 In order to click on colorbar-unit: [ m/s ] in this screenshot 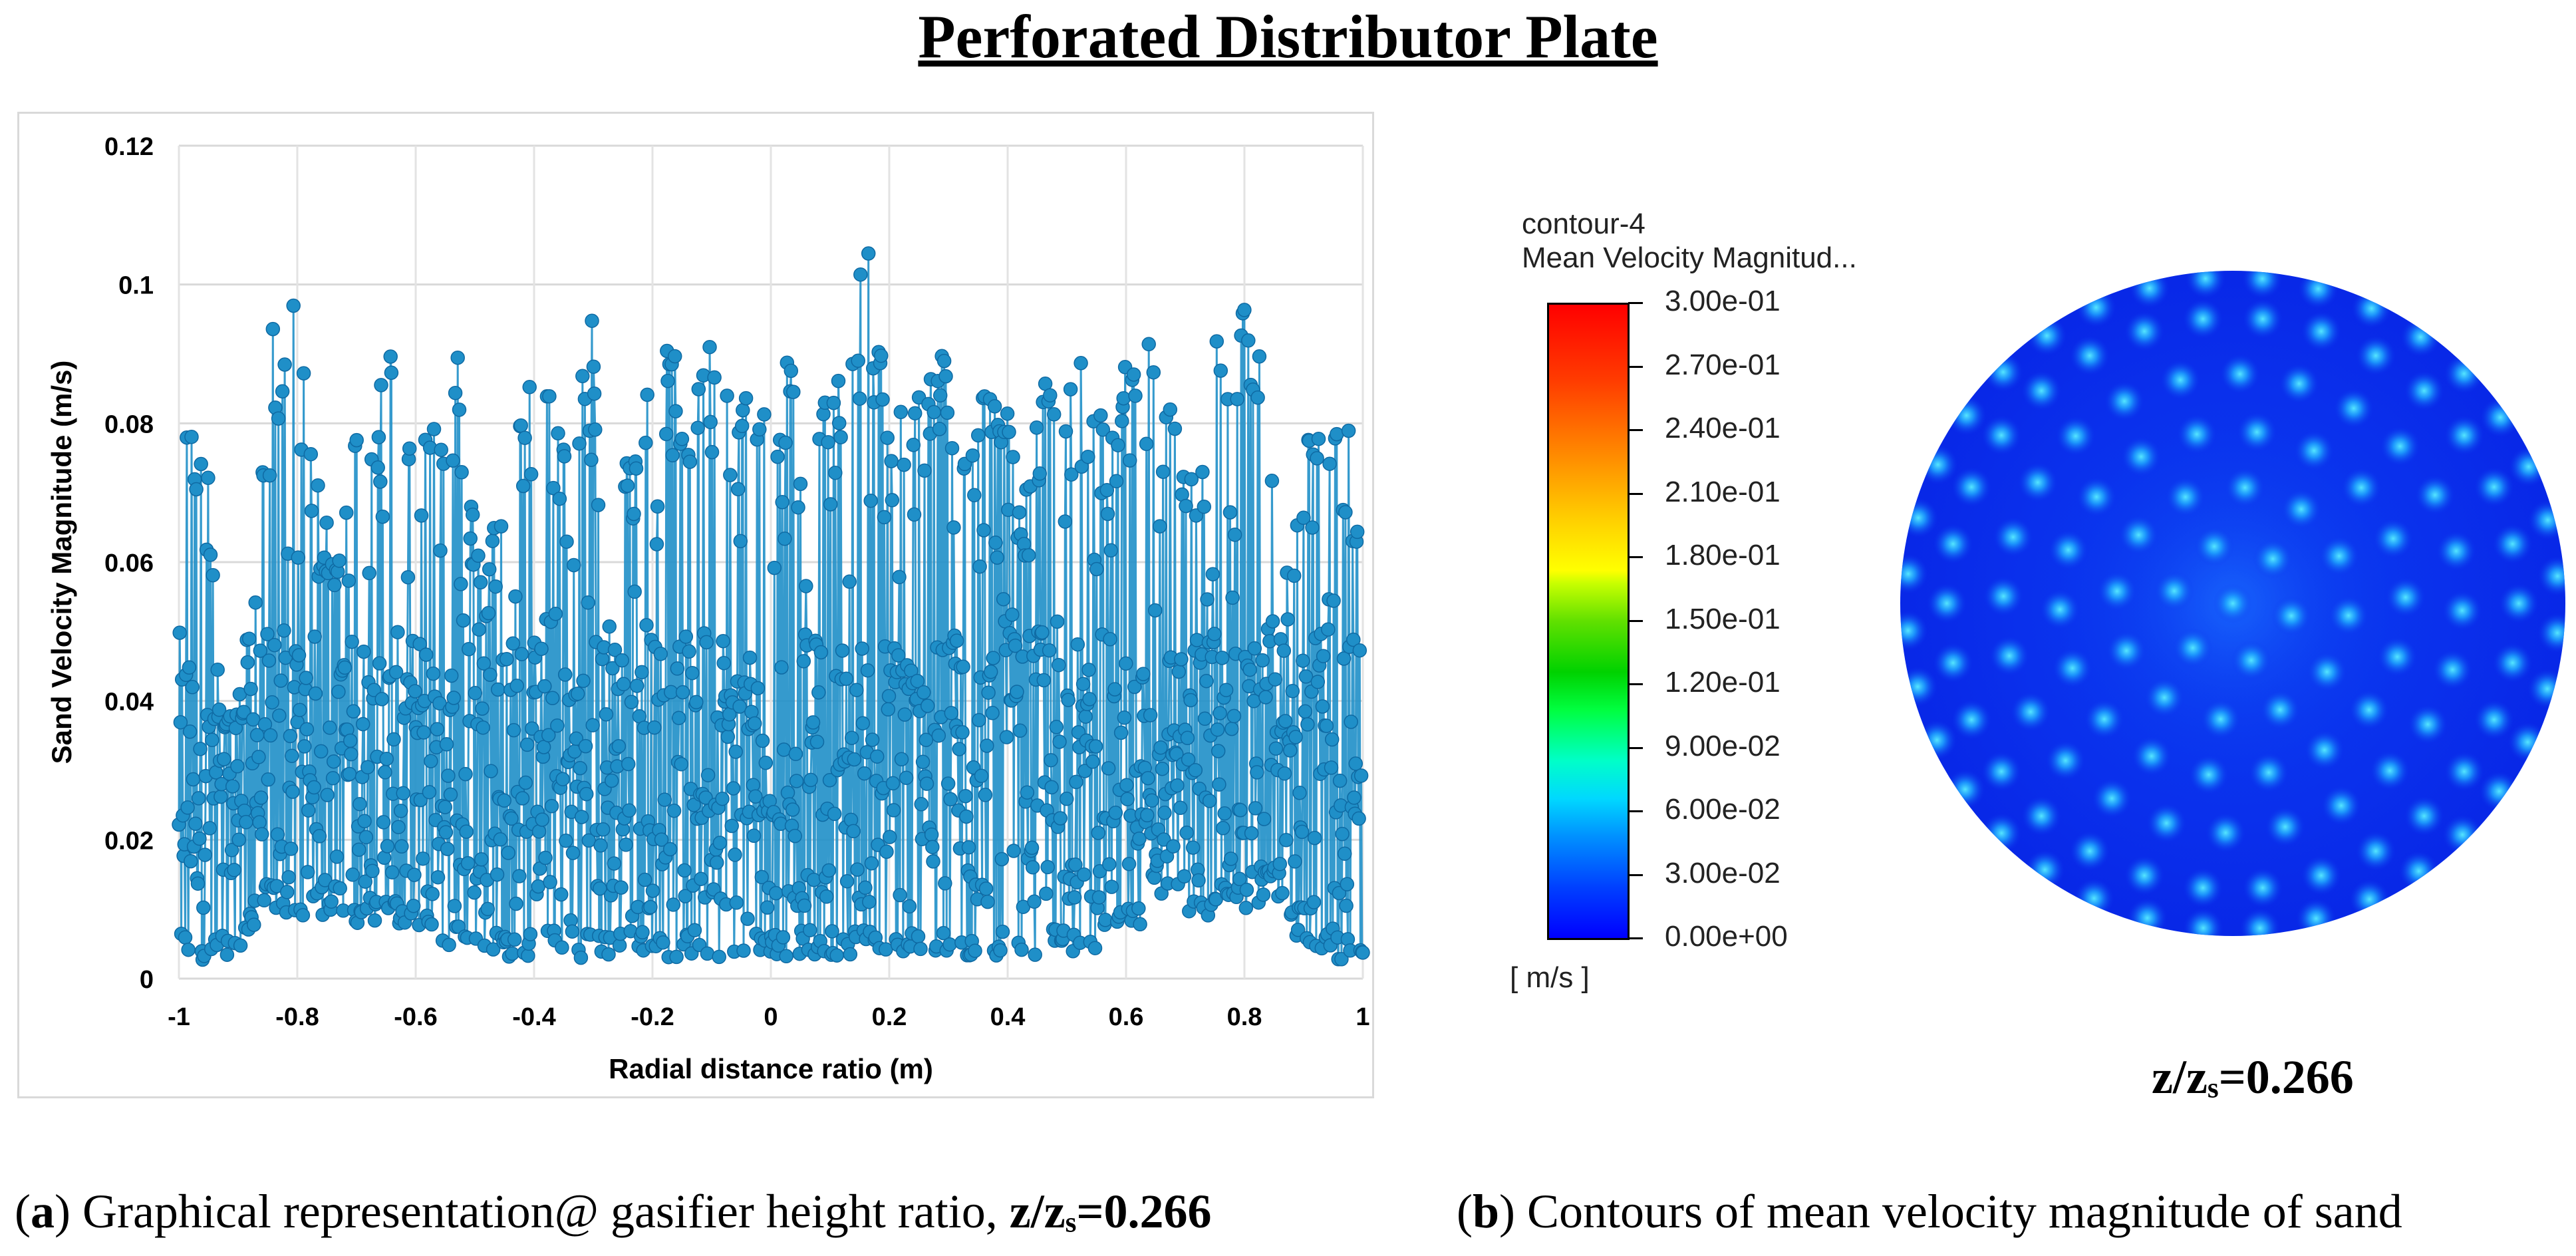, I will do `click(1550, 977)`.